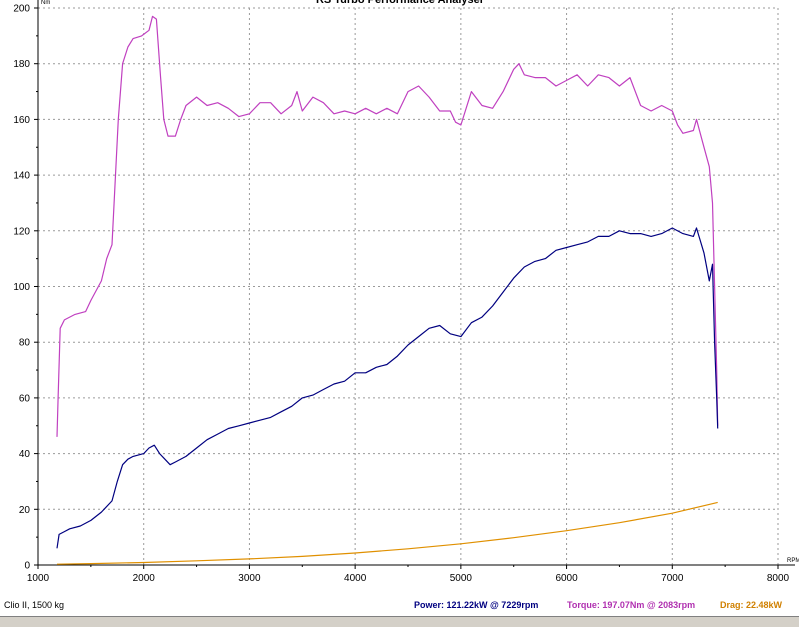 The image size is (799, 627). Describe the element at coordinates (400, 3) in the screenshot. I see `chart-title: RS Turbo Performance Analyser` at that location.